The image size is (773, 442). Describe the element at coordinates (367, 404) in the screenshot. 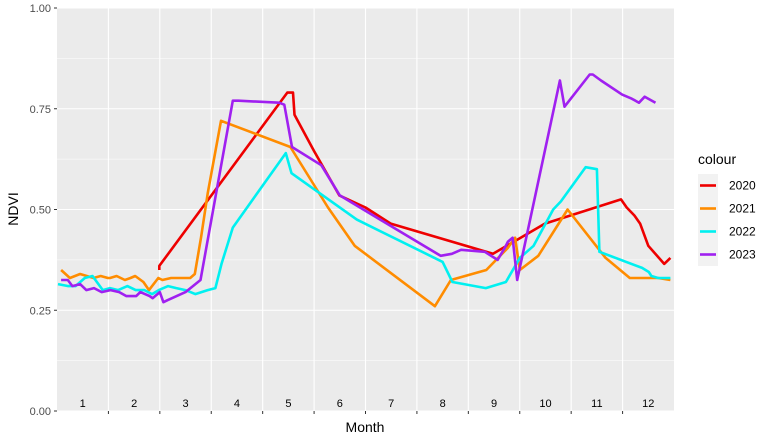

I see `month-labels: 1 2 3 4 5 6 7 8 9 10 11 12` at that location.